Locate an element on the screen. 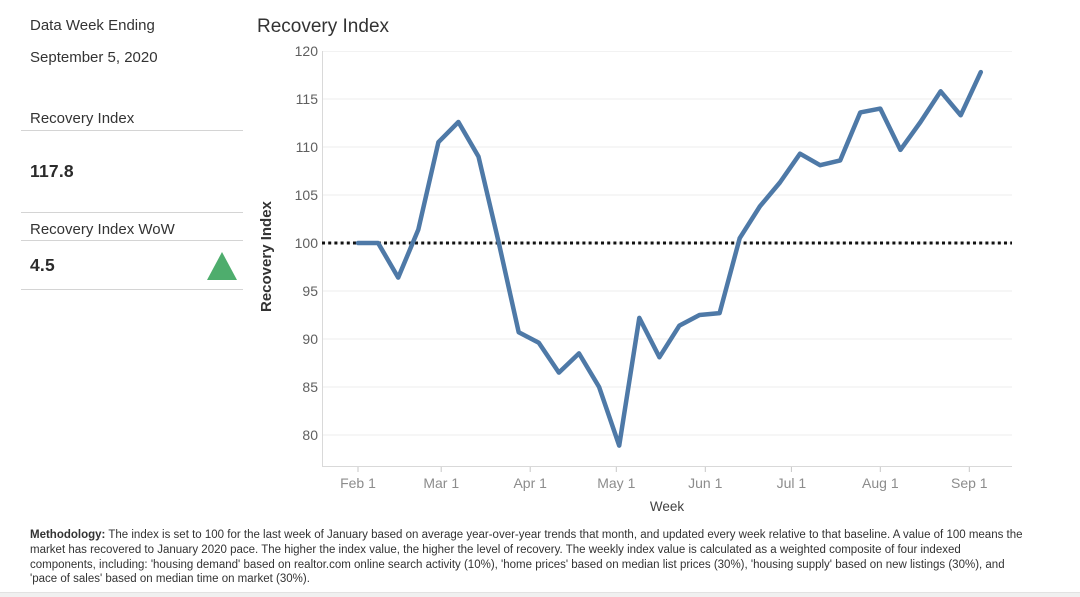 Image resolution: width=1080 pixels, height=597 pixels. x-tick-label: Aug 1 is located at coordinates (880, 483).